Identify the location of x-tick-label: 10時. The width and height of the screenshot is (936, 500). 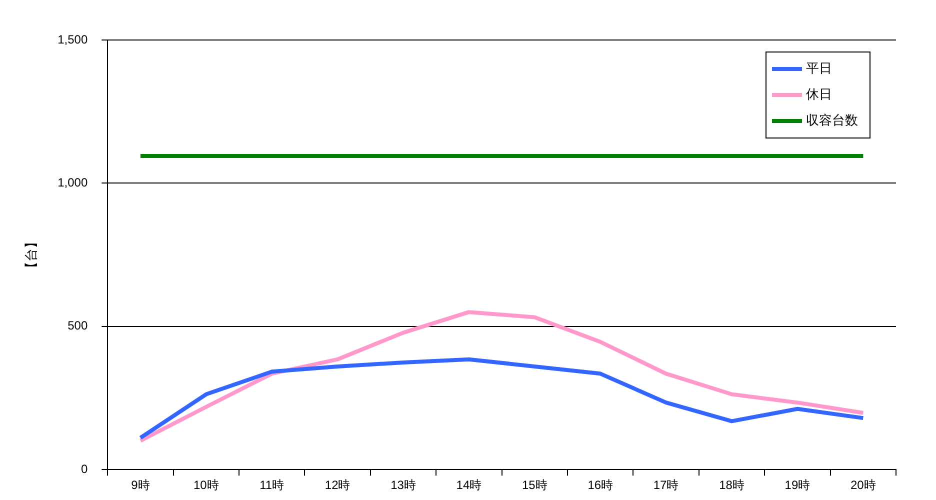
(206, 485).